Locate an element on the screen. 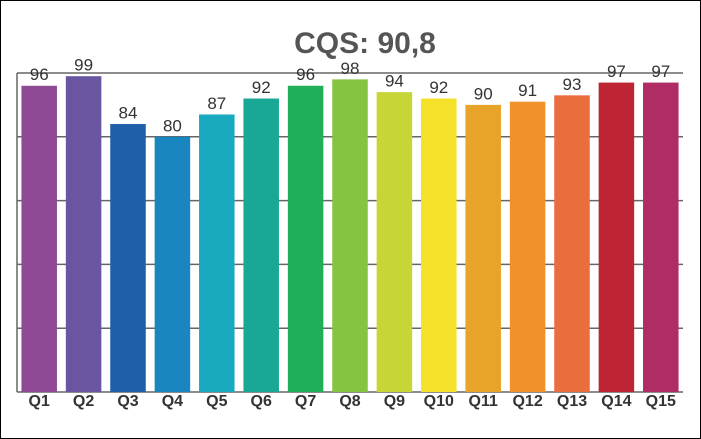 This screenshot has width=701, height=439. value-label: 84 is located at coordinates (128, 113).